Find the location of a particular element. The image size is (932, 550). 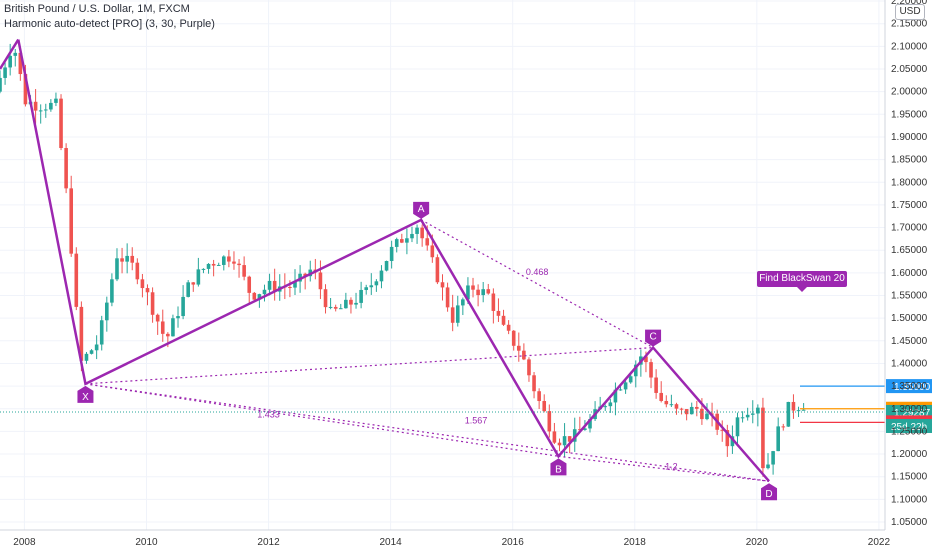

y-tick-label: 1.75000 is located at coordinates (909, 205).